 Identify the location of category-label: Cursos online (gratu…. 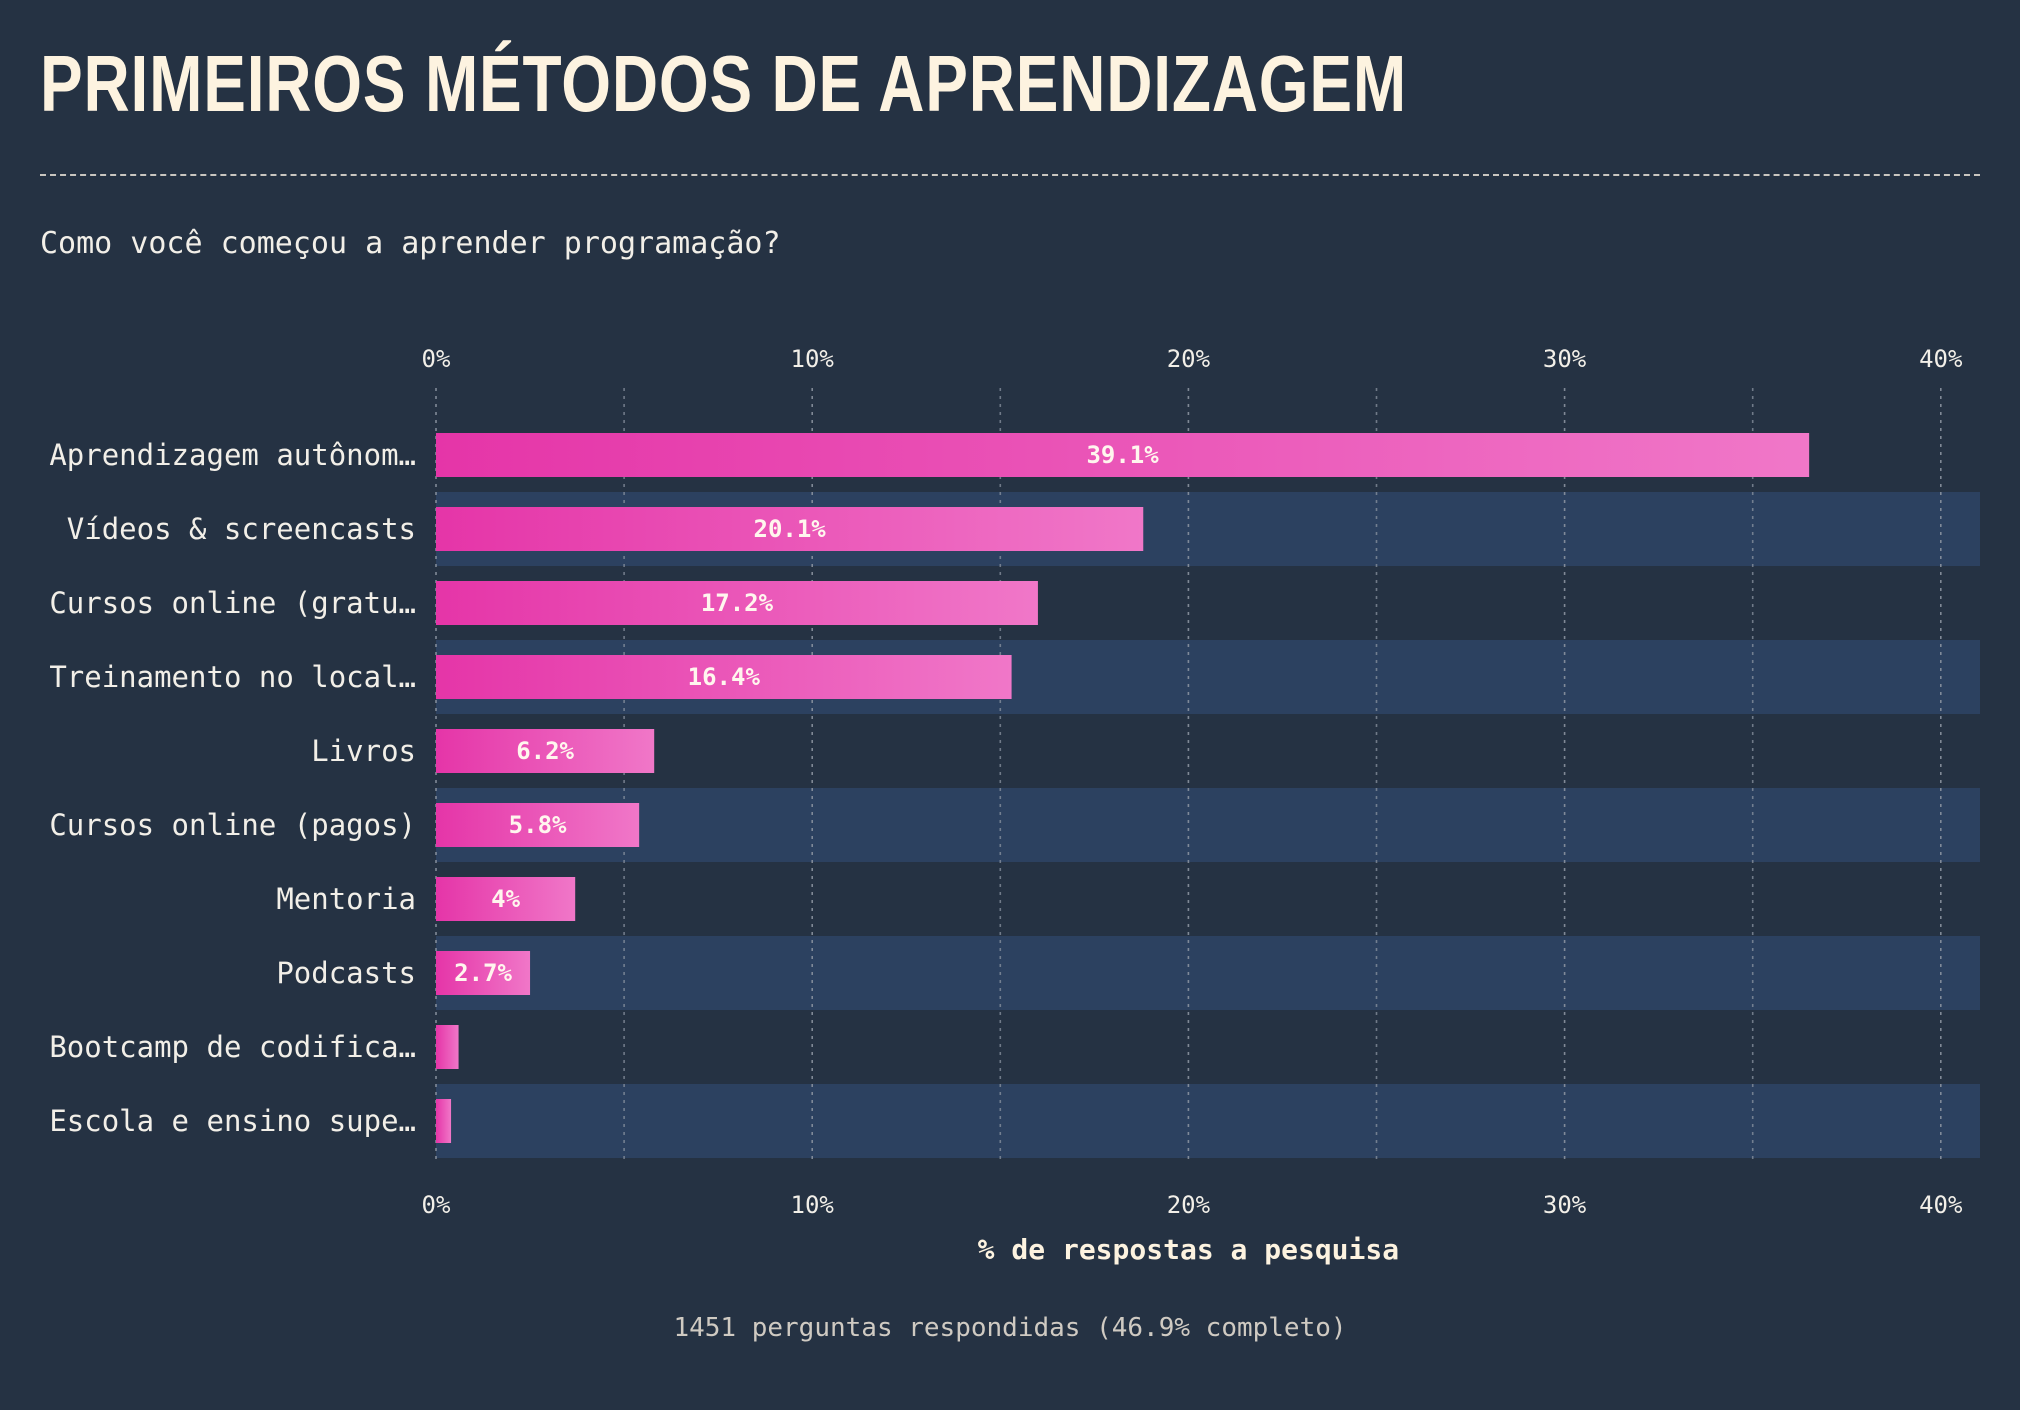
(232, 603).